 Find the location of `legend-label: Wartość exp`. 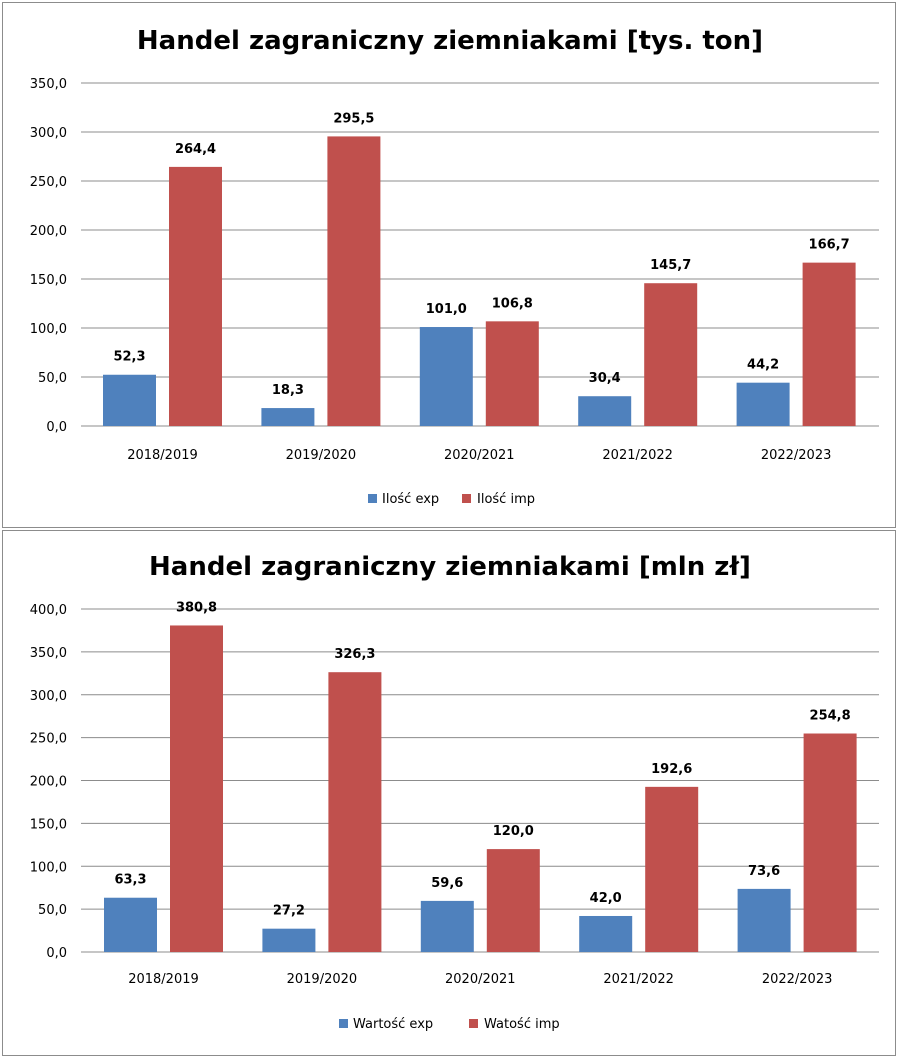

legend-label: Wartość exp is located at coordinates (393, 1024).